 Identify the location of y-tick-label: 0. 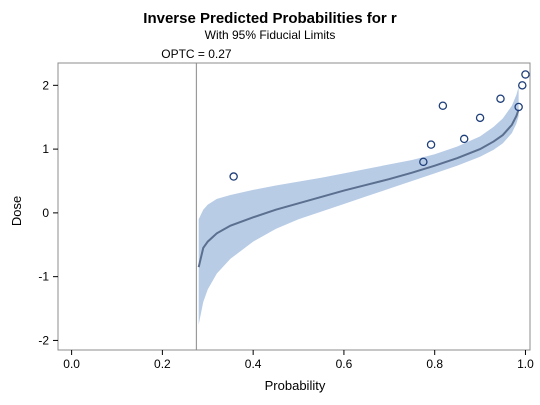
(45, 213).